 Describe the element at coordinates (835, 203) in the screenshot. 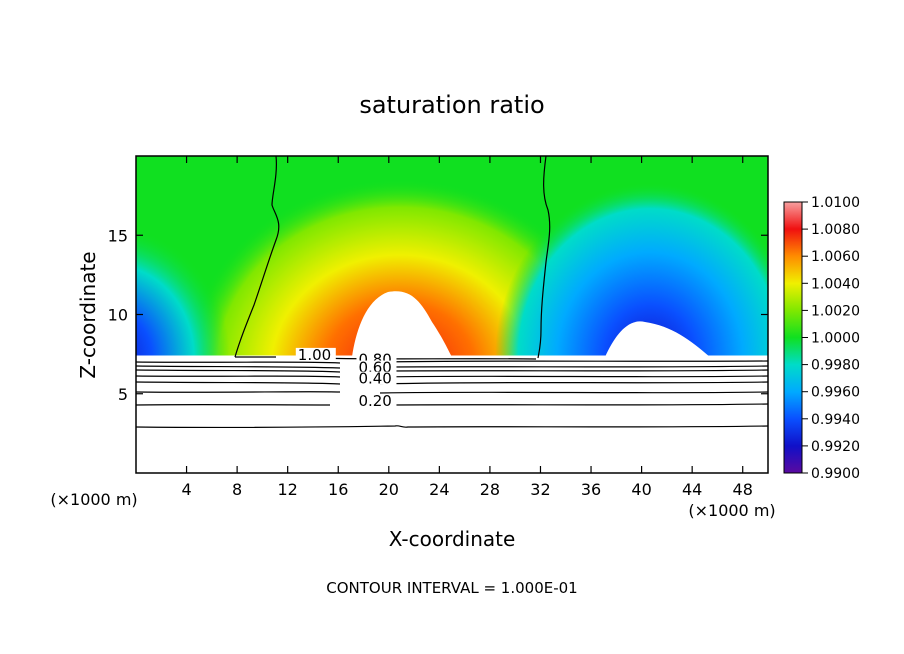

I see `colorbar-tick-label: 1.0100` at that location.